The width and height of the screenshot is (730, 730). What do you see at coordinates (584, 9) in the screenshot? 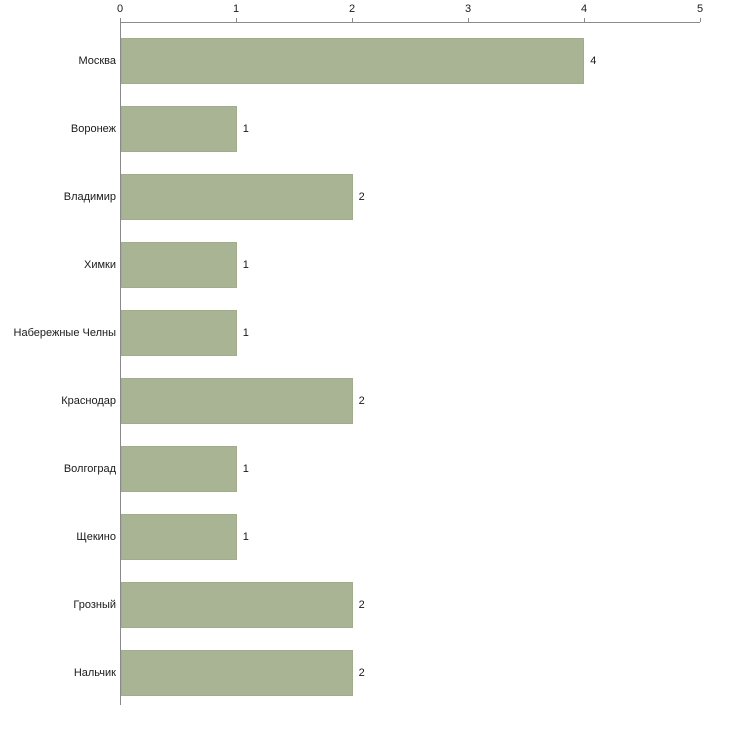
I see `x-tick-label: 4` at bounding box center [584, 9].